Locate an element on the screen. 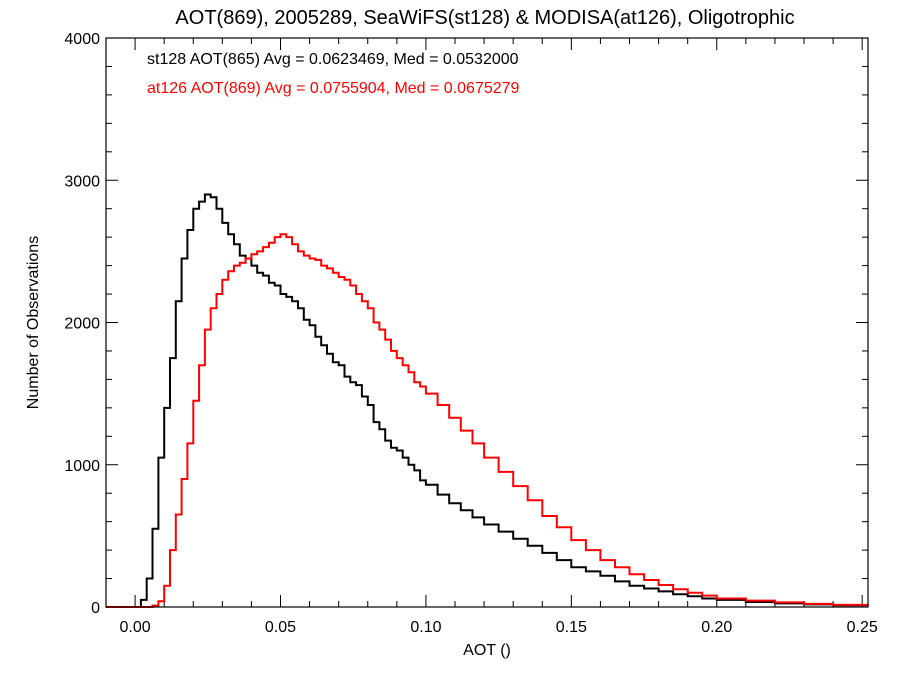 The width and height of the screenshot is (900, 675). y-tick-label: 4000 is located at coordinates (82, 39).